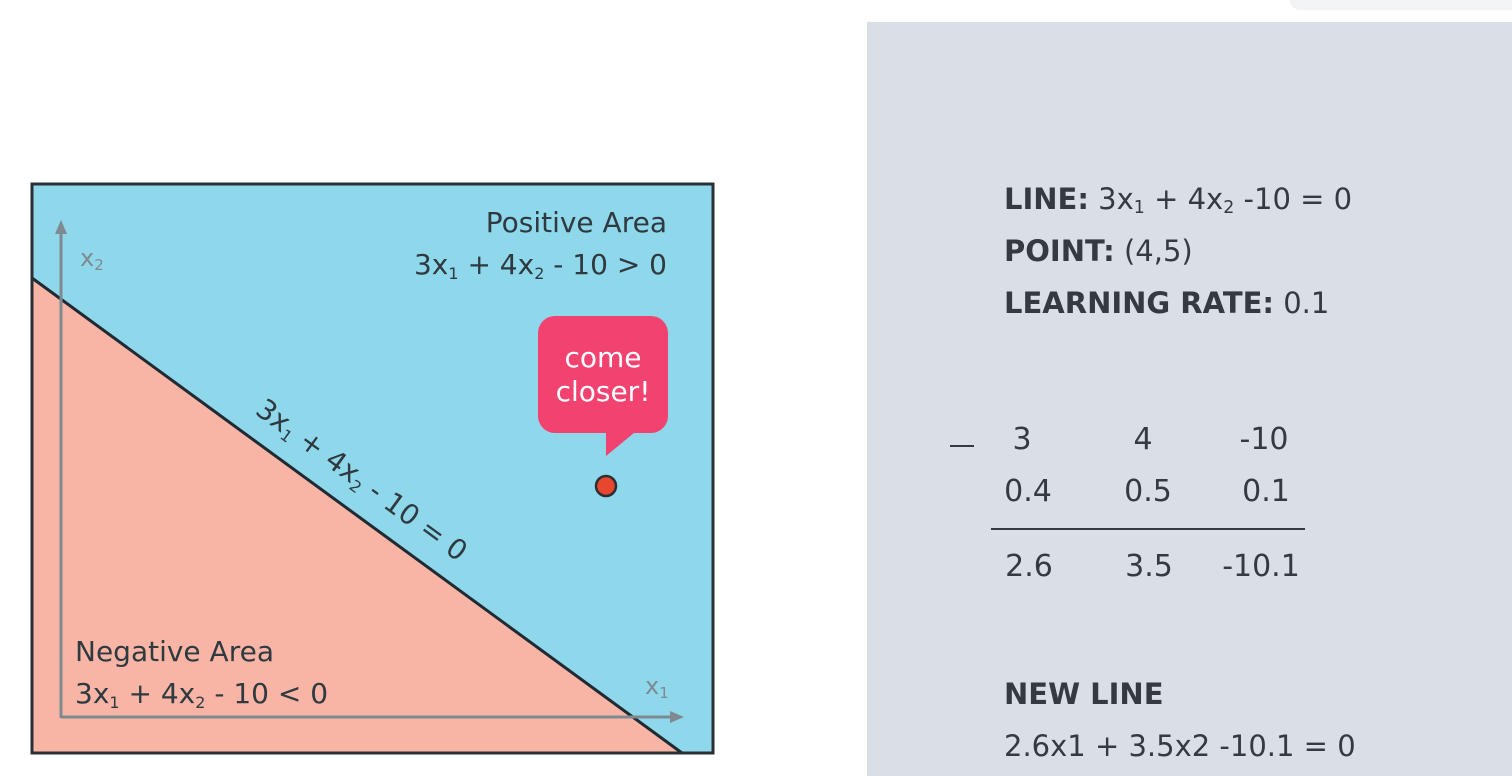 The width and height of the screenshot is (1512, 776). What do you see at coordinates (1148, 529) in the screenshot?
I see `sum-rule` at bounding box center [1148, 529].